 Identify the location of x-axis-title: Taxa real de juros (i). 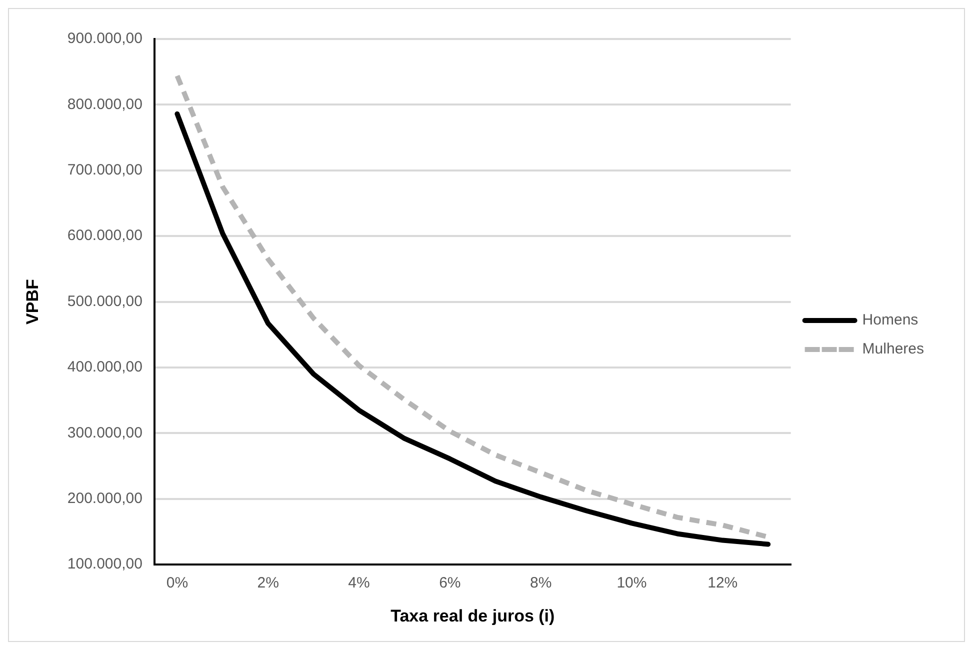
(472, 616).